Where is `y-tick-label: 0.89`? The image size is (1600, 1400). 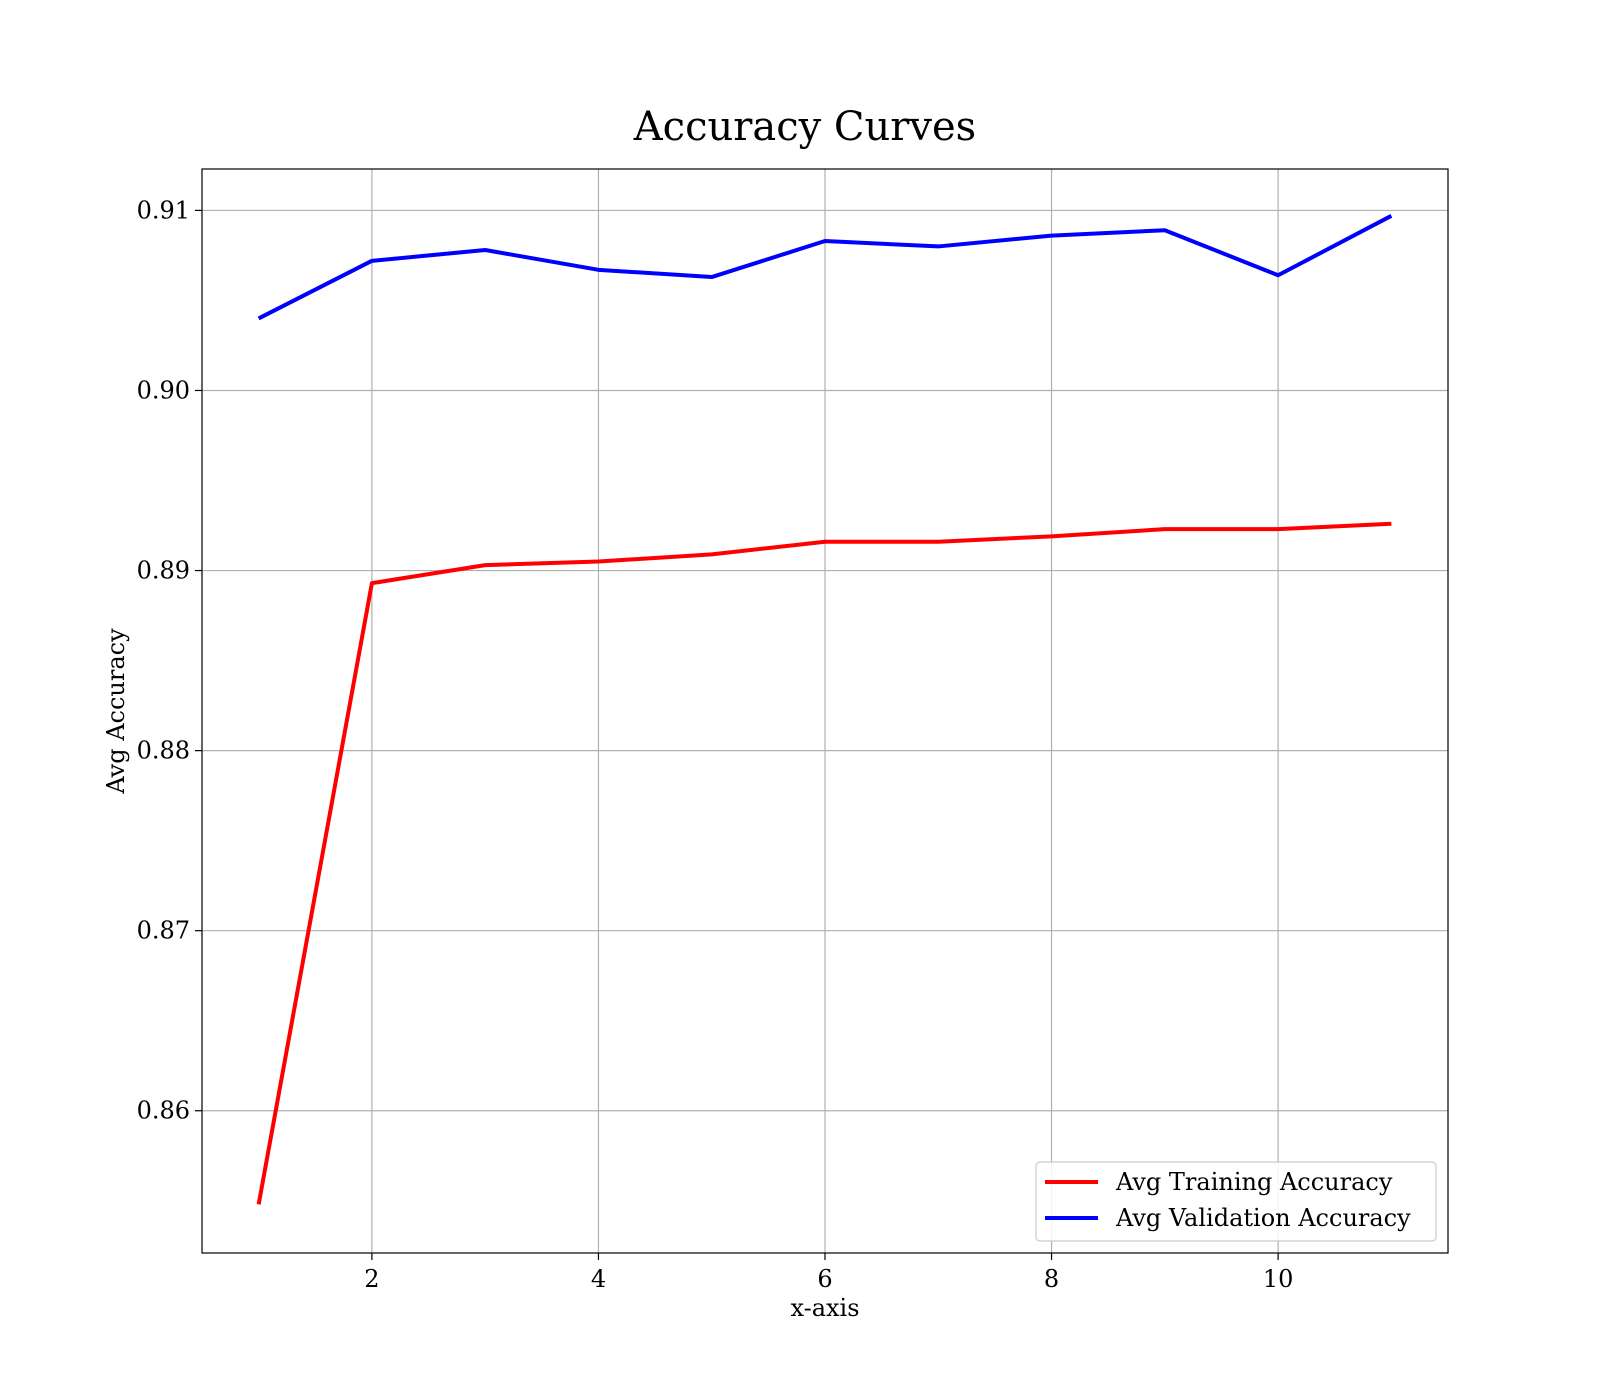
y-tick-label: 0.89 is located at coordinates (163, 571).